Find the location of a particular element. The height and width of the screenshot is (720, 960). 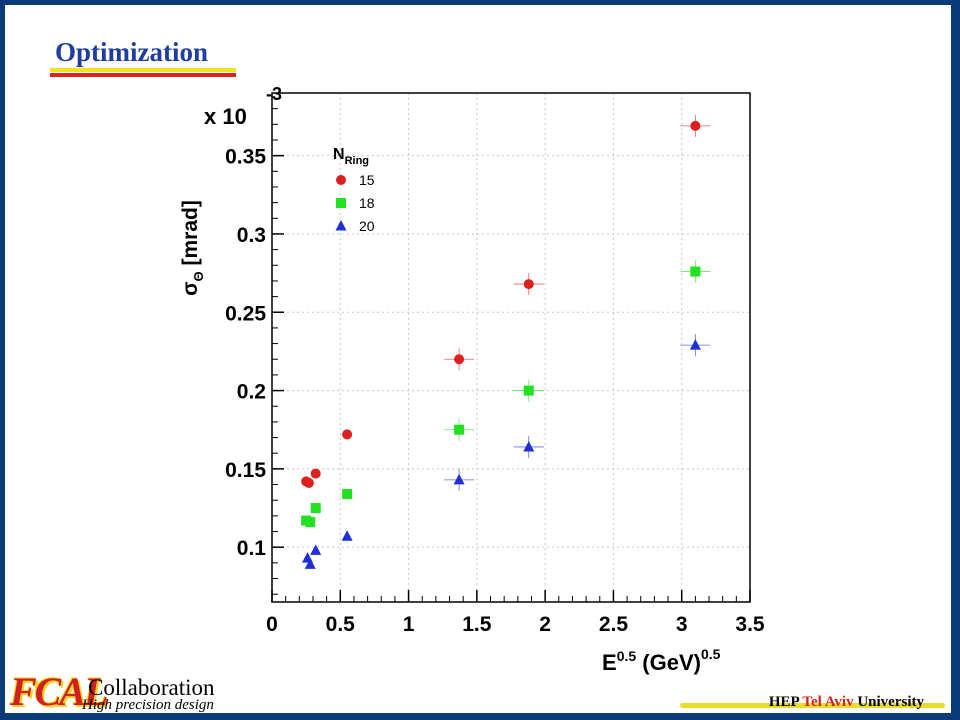

collaboration-label: Collaboration is located at coordinates (151, 687).